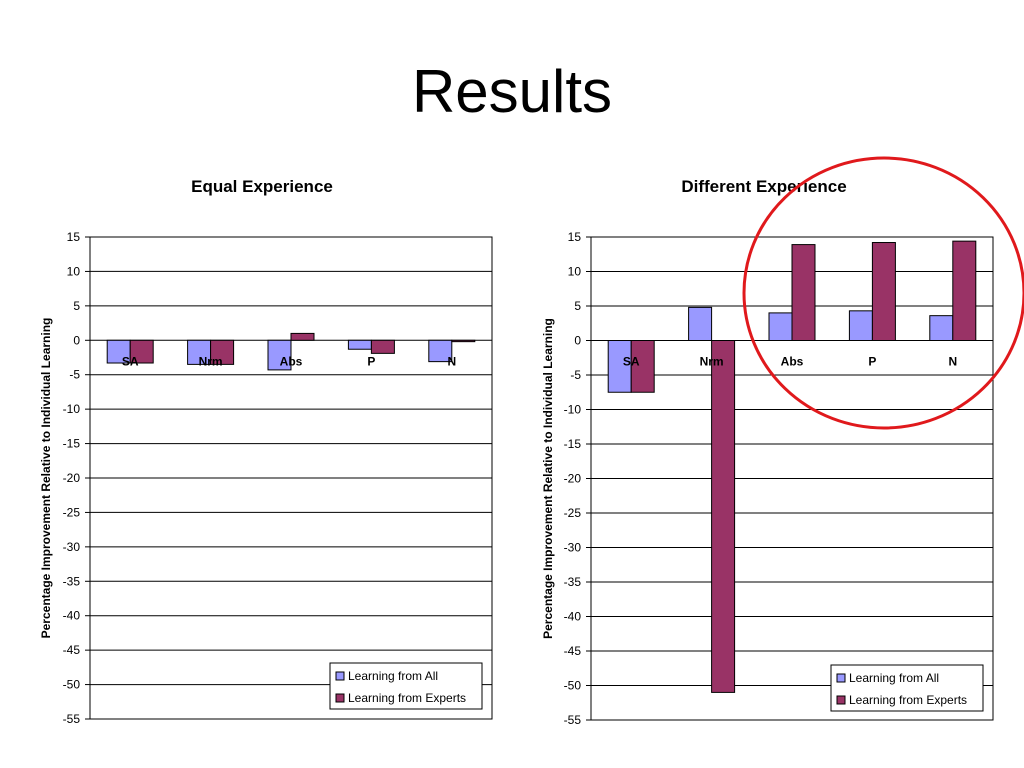 This screenshot has height=768, width=1024. I want to click on chart-title: Equal Experience, so click(262, 186).